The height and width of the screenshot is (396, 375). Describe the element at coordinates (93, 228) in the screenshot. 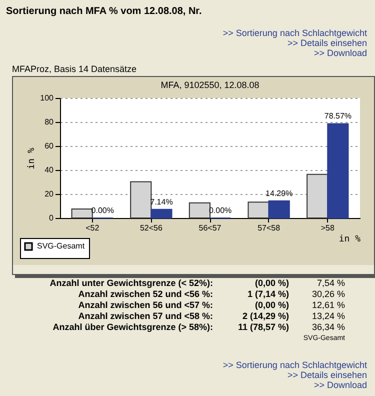

I see `x-tick-label: <52` at that location.